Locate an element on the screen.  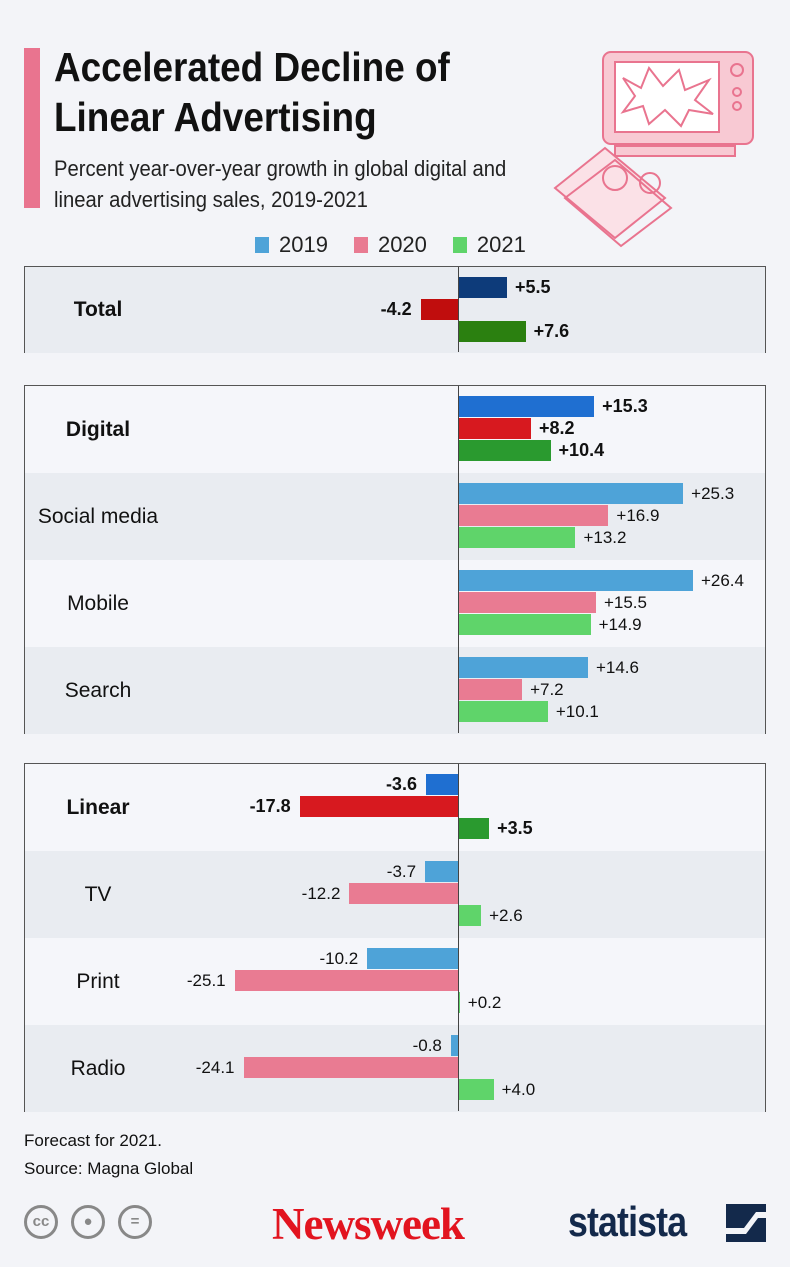
data-label: -0.8 is located at coordinates (427, 1045).